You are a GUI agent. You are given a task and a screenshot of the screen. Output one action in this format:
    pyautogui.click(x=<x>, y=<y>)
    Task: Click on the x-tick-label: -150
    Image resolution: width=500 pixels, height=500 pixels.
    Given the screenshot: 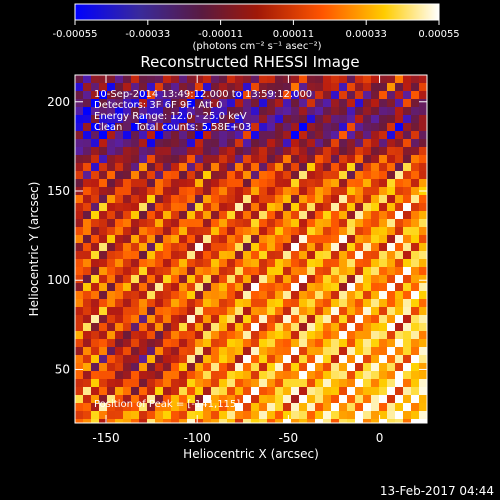 What is the action you would take?
    pyautogui.click(x=105, y=438)
    